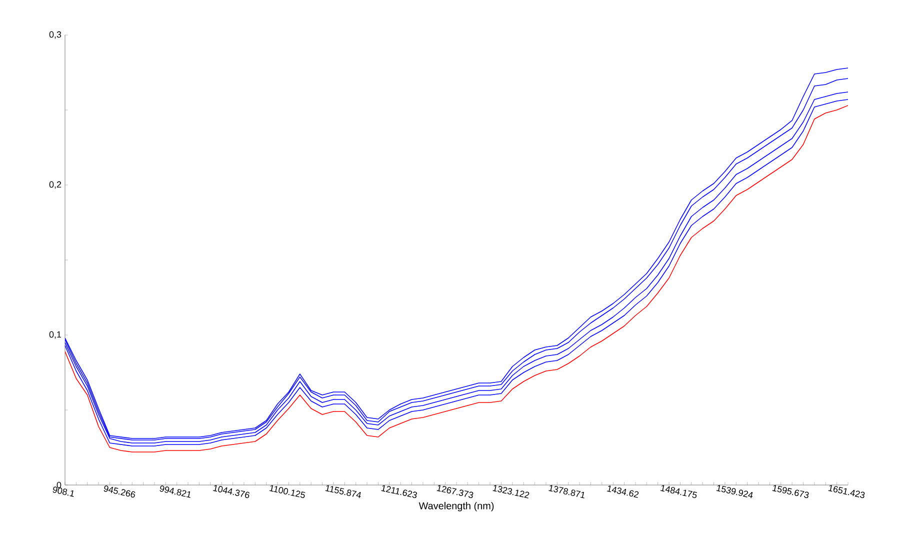 The image size is (899, 544). Describe the element at coordinates (623, 492) in the screenshot. I see `x-tick-label: 1434.62` at that location.